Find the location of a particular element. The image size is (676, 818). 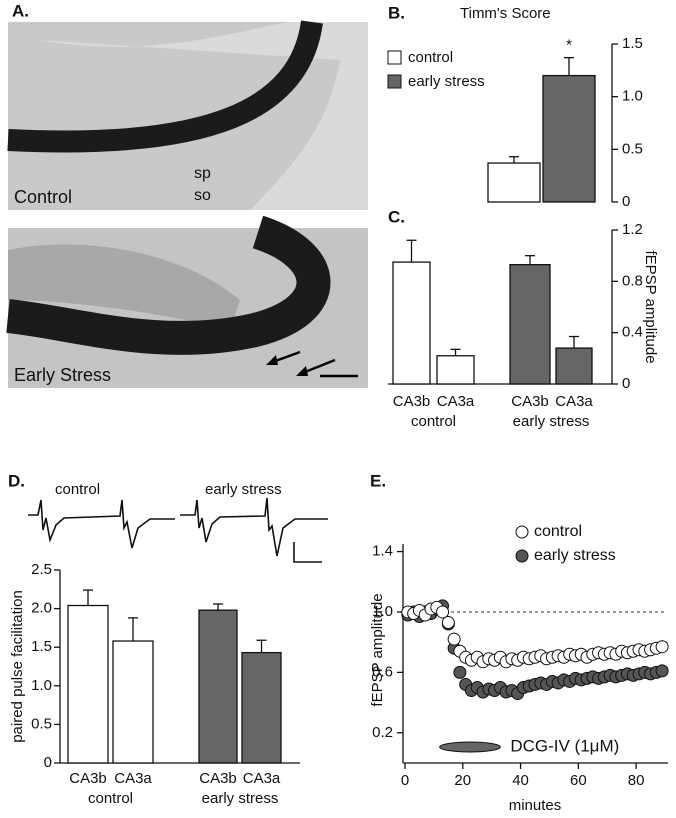

y-tick-label: 2.0 is located at coordinates (41, 608).